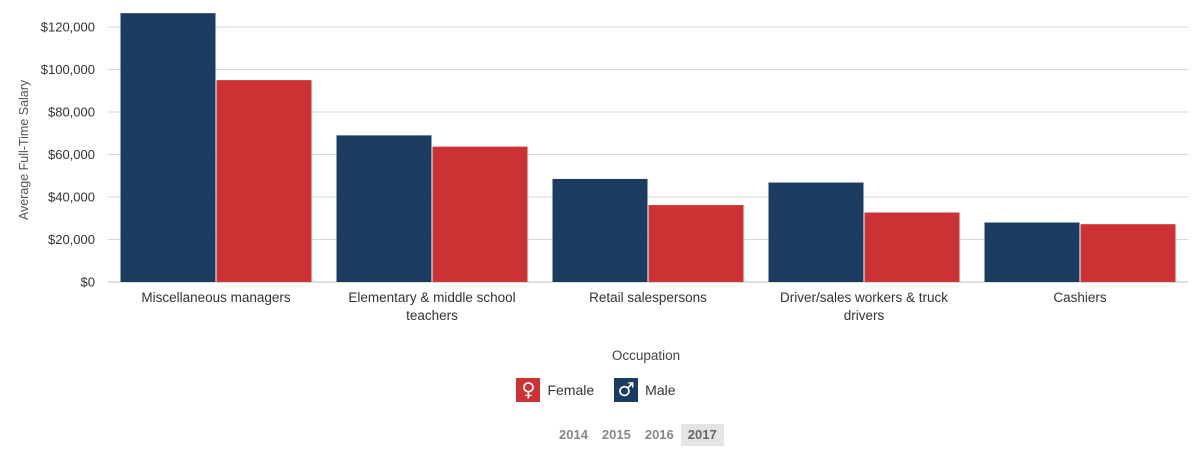 The width and height of the screenshot is (1192, 457). I want to click on y-tick-label: $120,000, so click(68, 27).